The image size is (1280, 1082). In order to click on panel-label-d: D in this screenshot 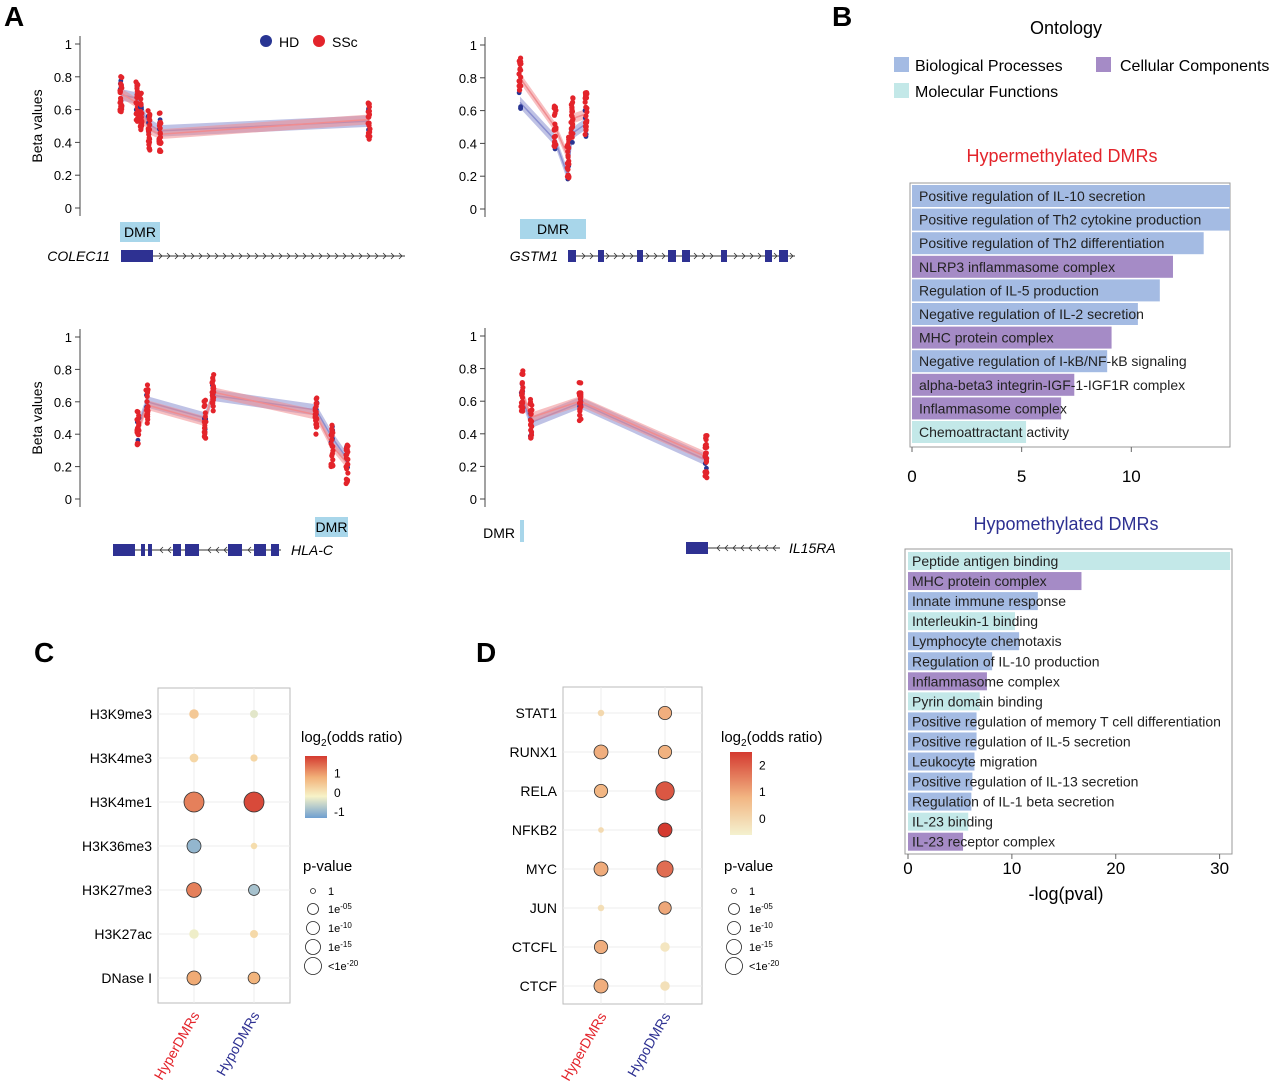, I will do `click(486, 652)`.